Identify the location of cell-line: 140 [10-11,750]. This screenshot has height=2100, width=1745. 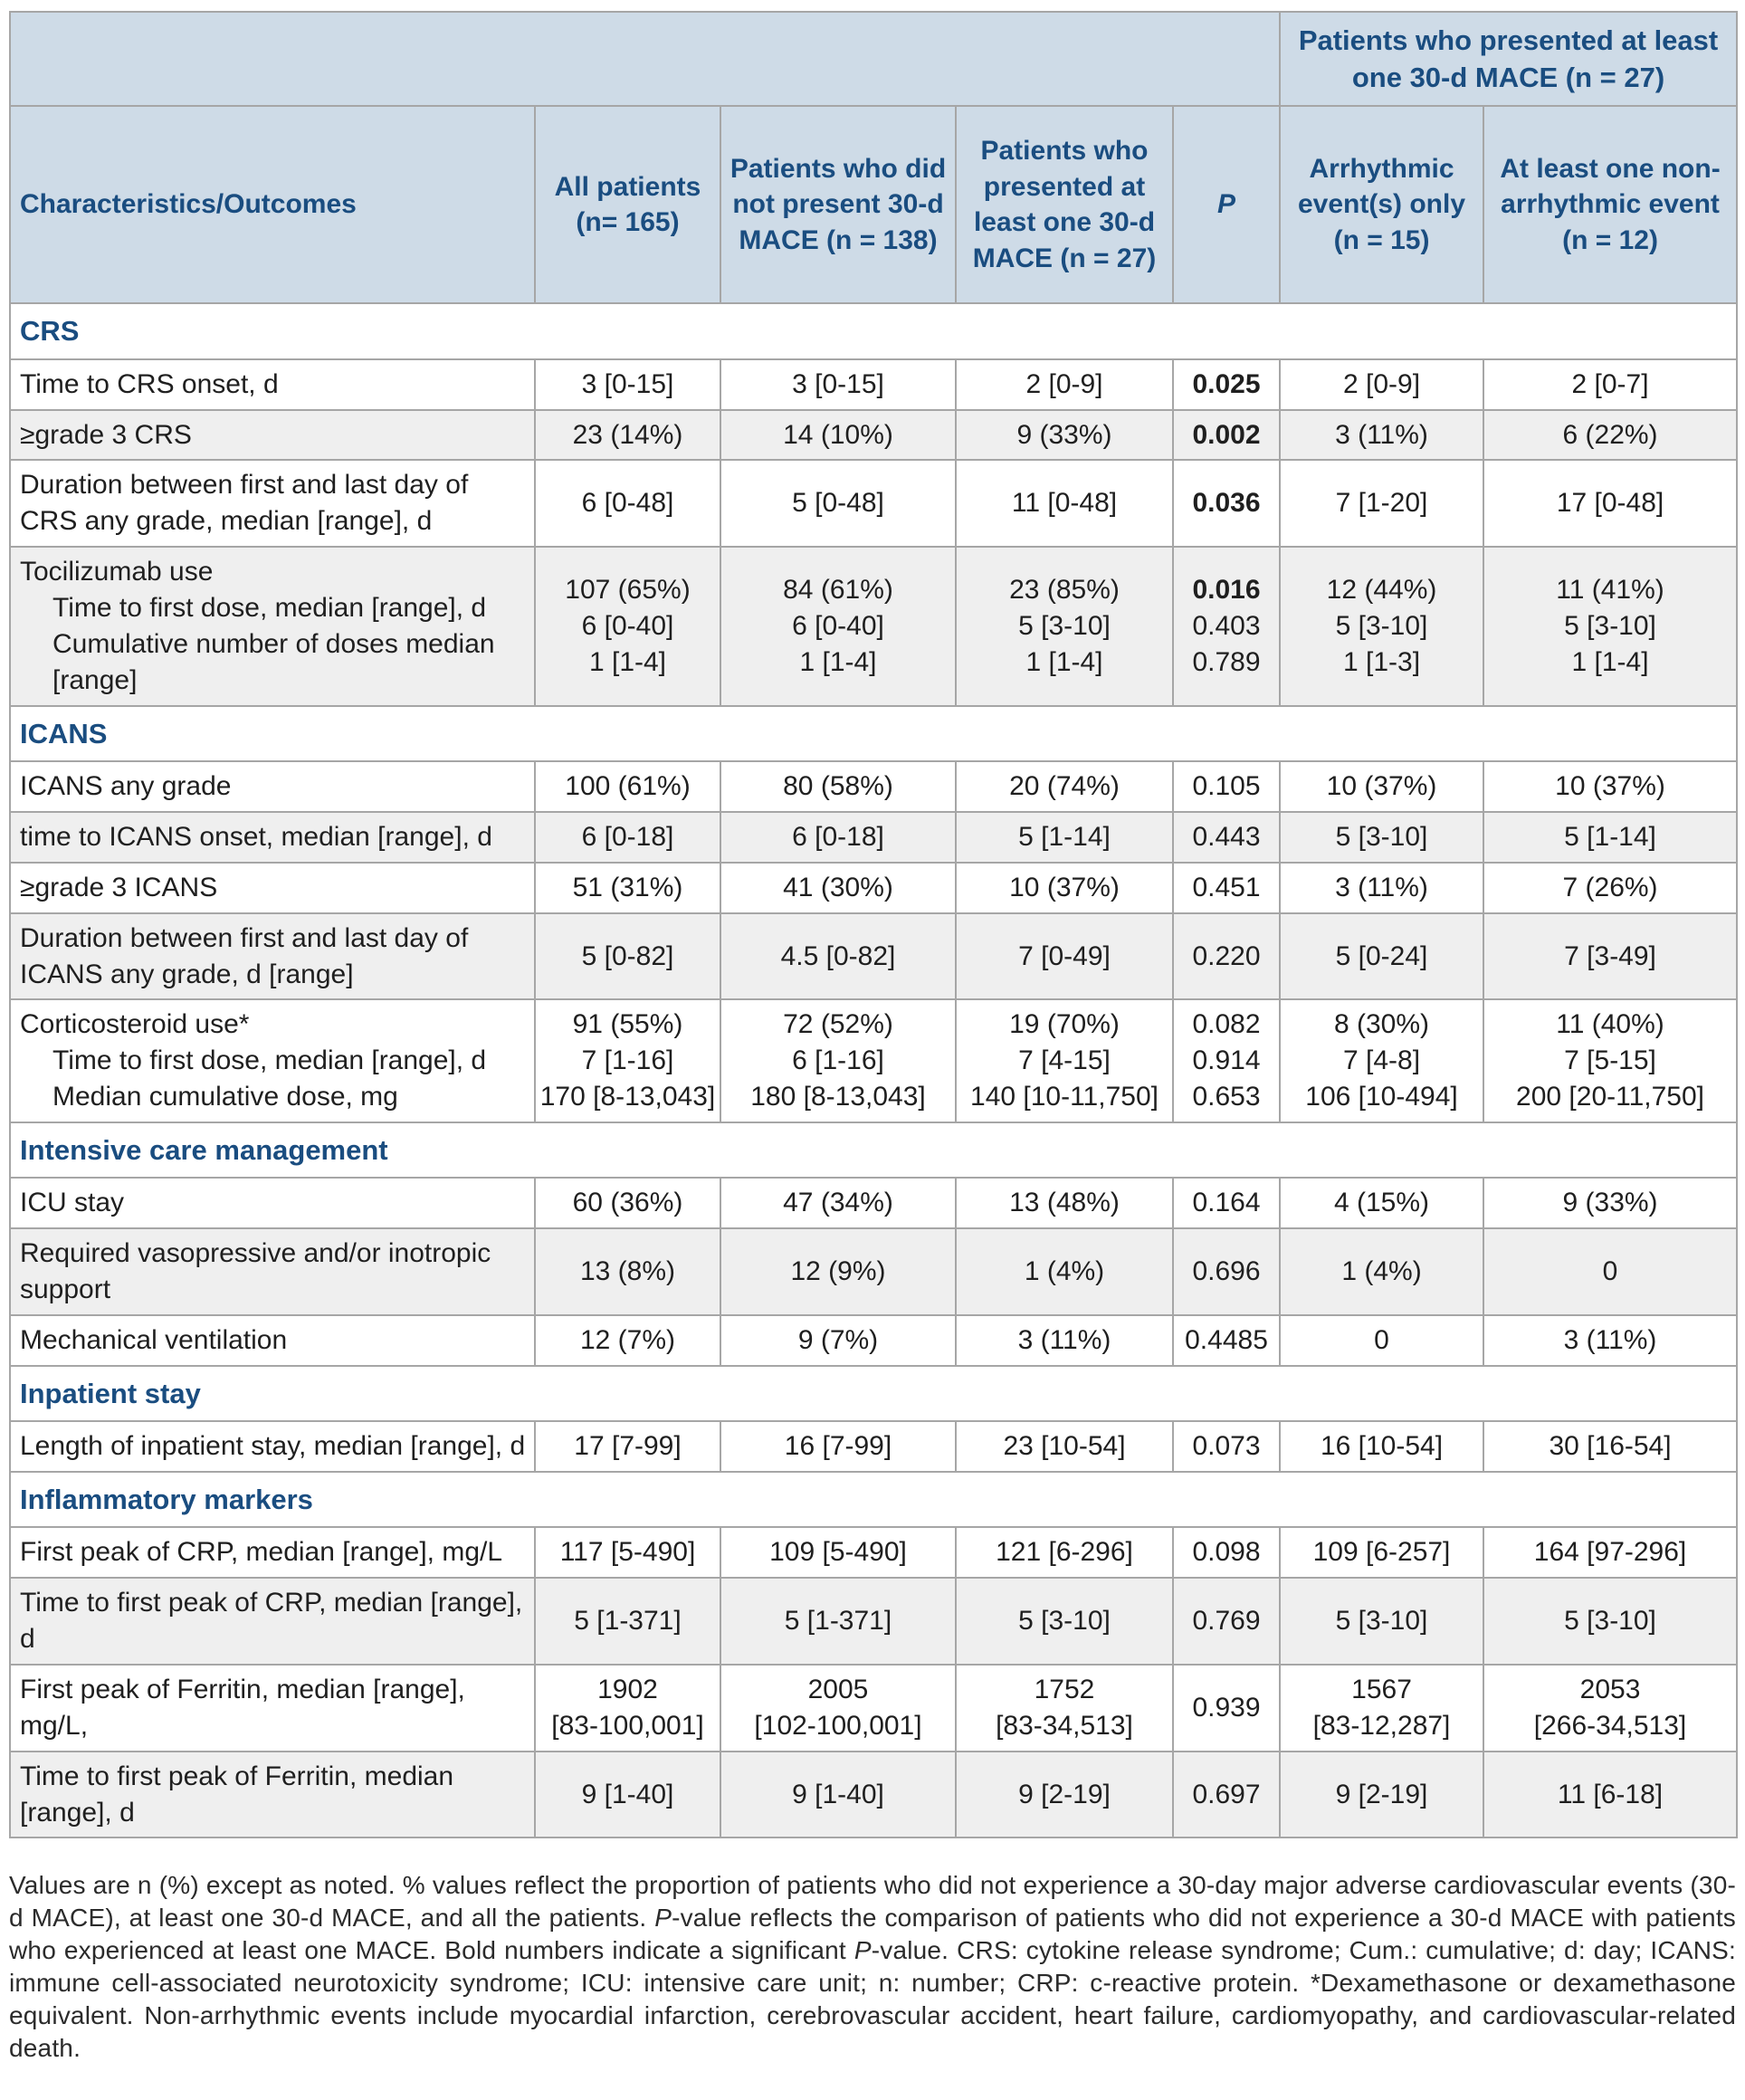
(1064, 1097).